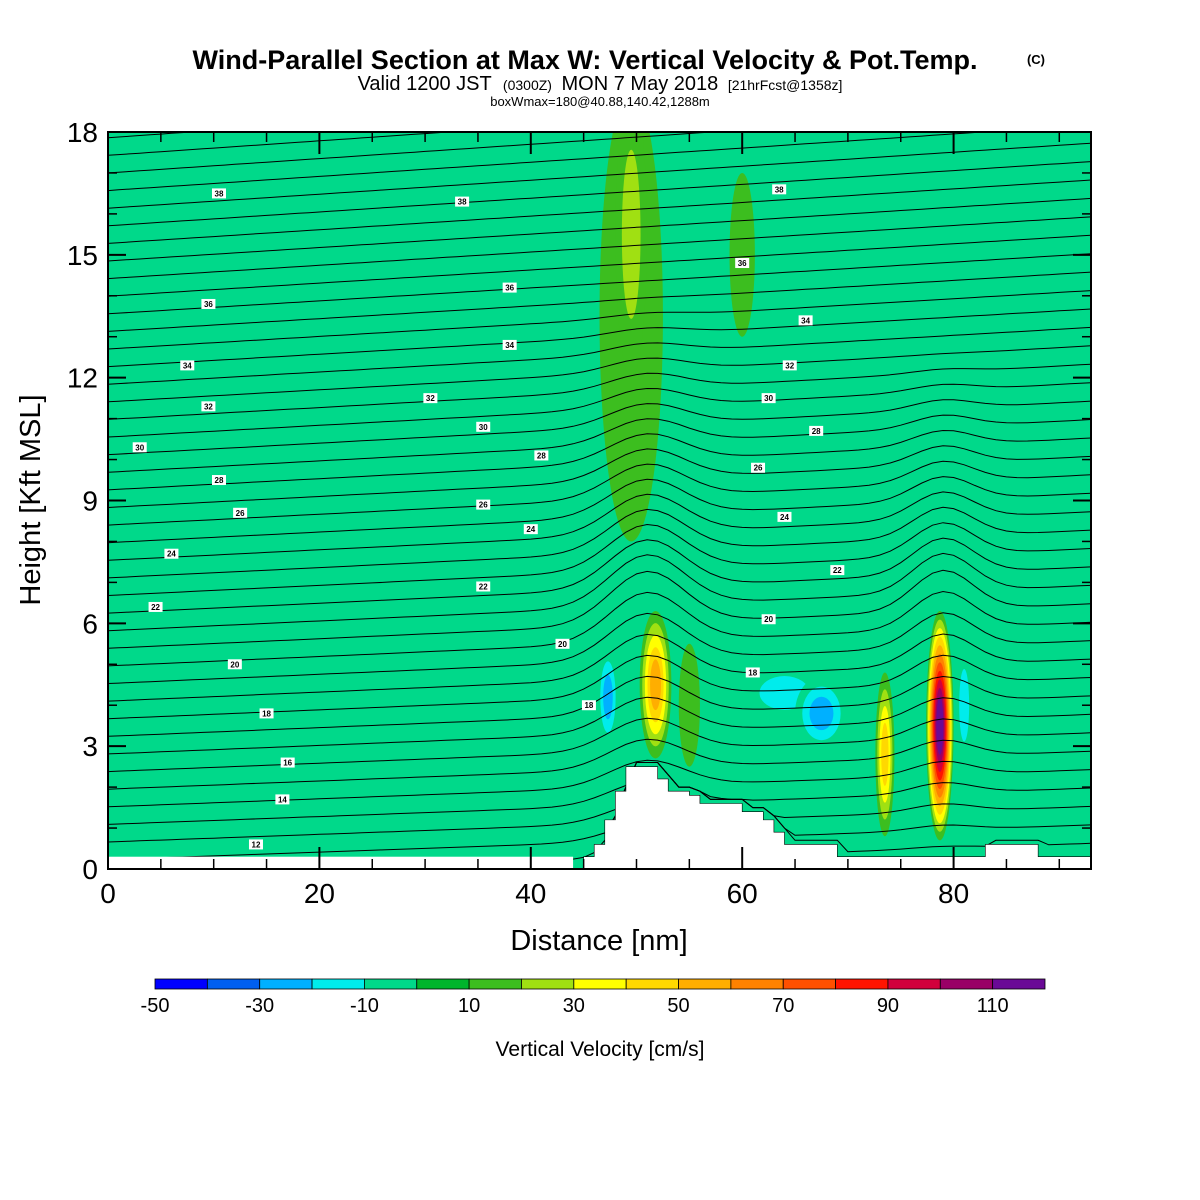 The height and width of the screenshot is (1200, 1200). I want to click on colorbar-tick-label: 70, so click(783, 1006).